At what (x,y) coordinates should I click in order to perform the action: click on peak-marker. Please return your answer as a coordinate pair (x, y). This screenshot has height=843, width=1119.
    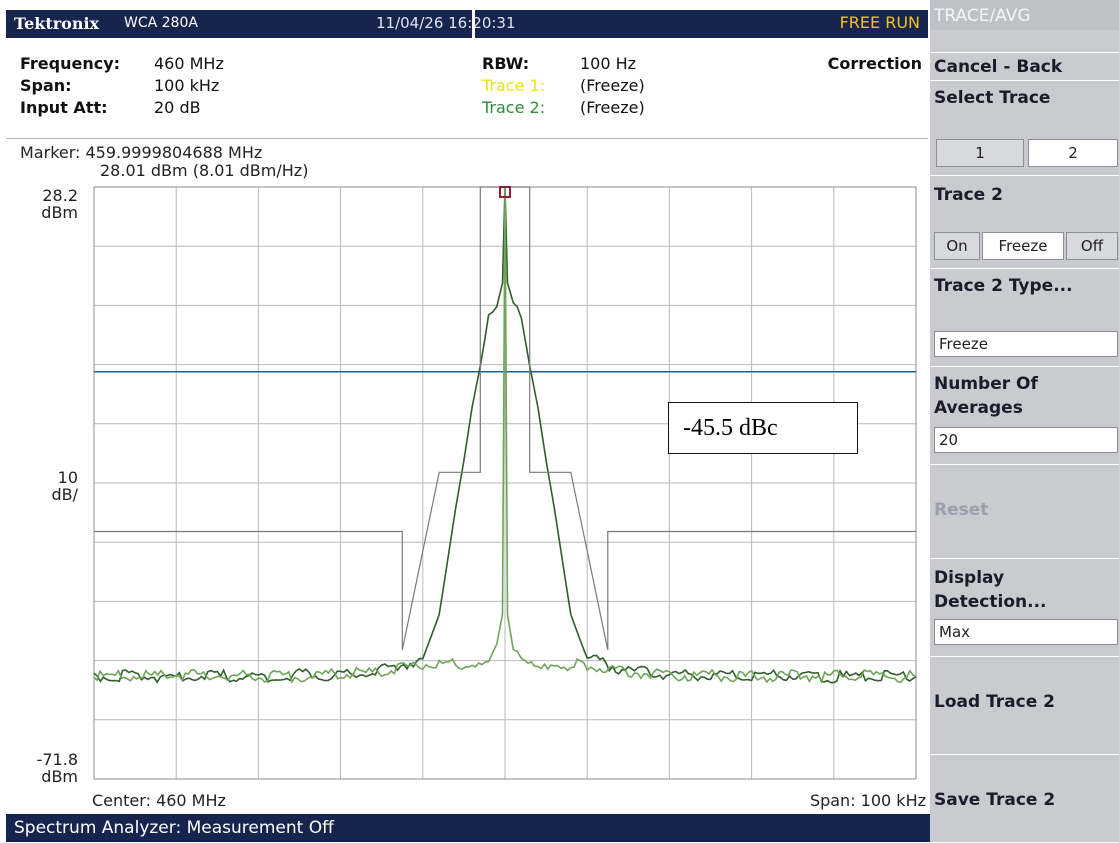
    Looking at the image, I should click on (505, 192).